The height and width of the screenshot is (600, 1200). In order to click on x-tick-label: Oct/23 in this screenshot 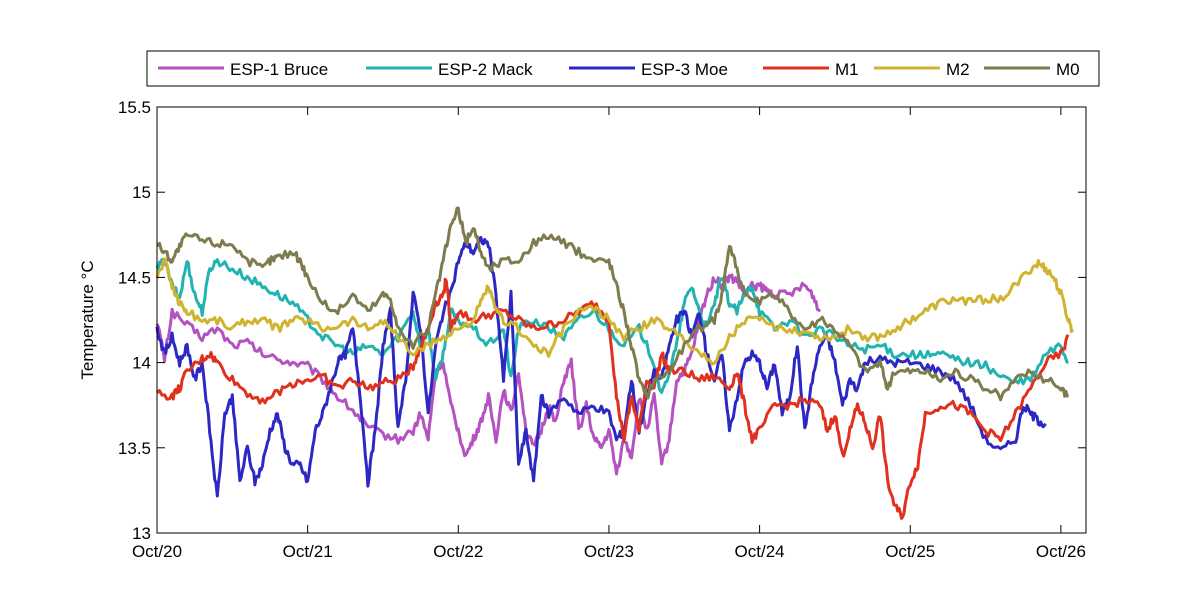, I will do `click(609, 551)`.